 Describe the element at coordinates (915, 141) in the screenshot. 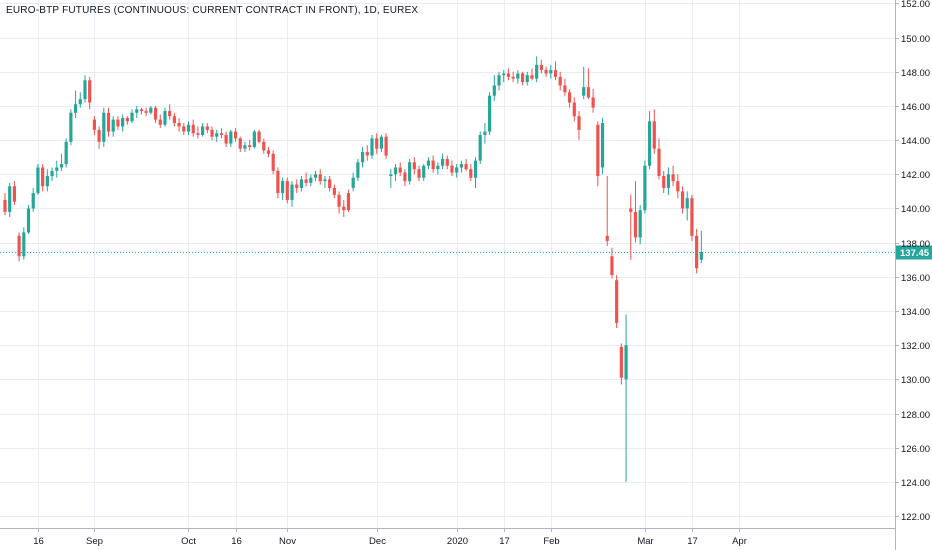

I see `y-tick-label: 144.00` at that location.